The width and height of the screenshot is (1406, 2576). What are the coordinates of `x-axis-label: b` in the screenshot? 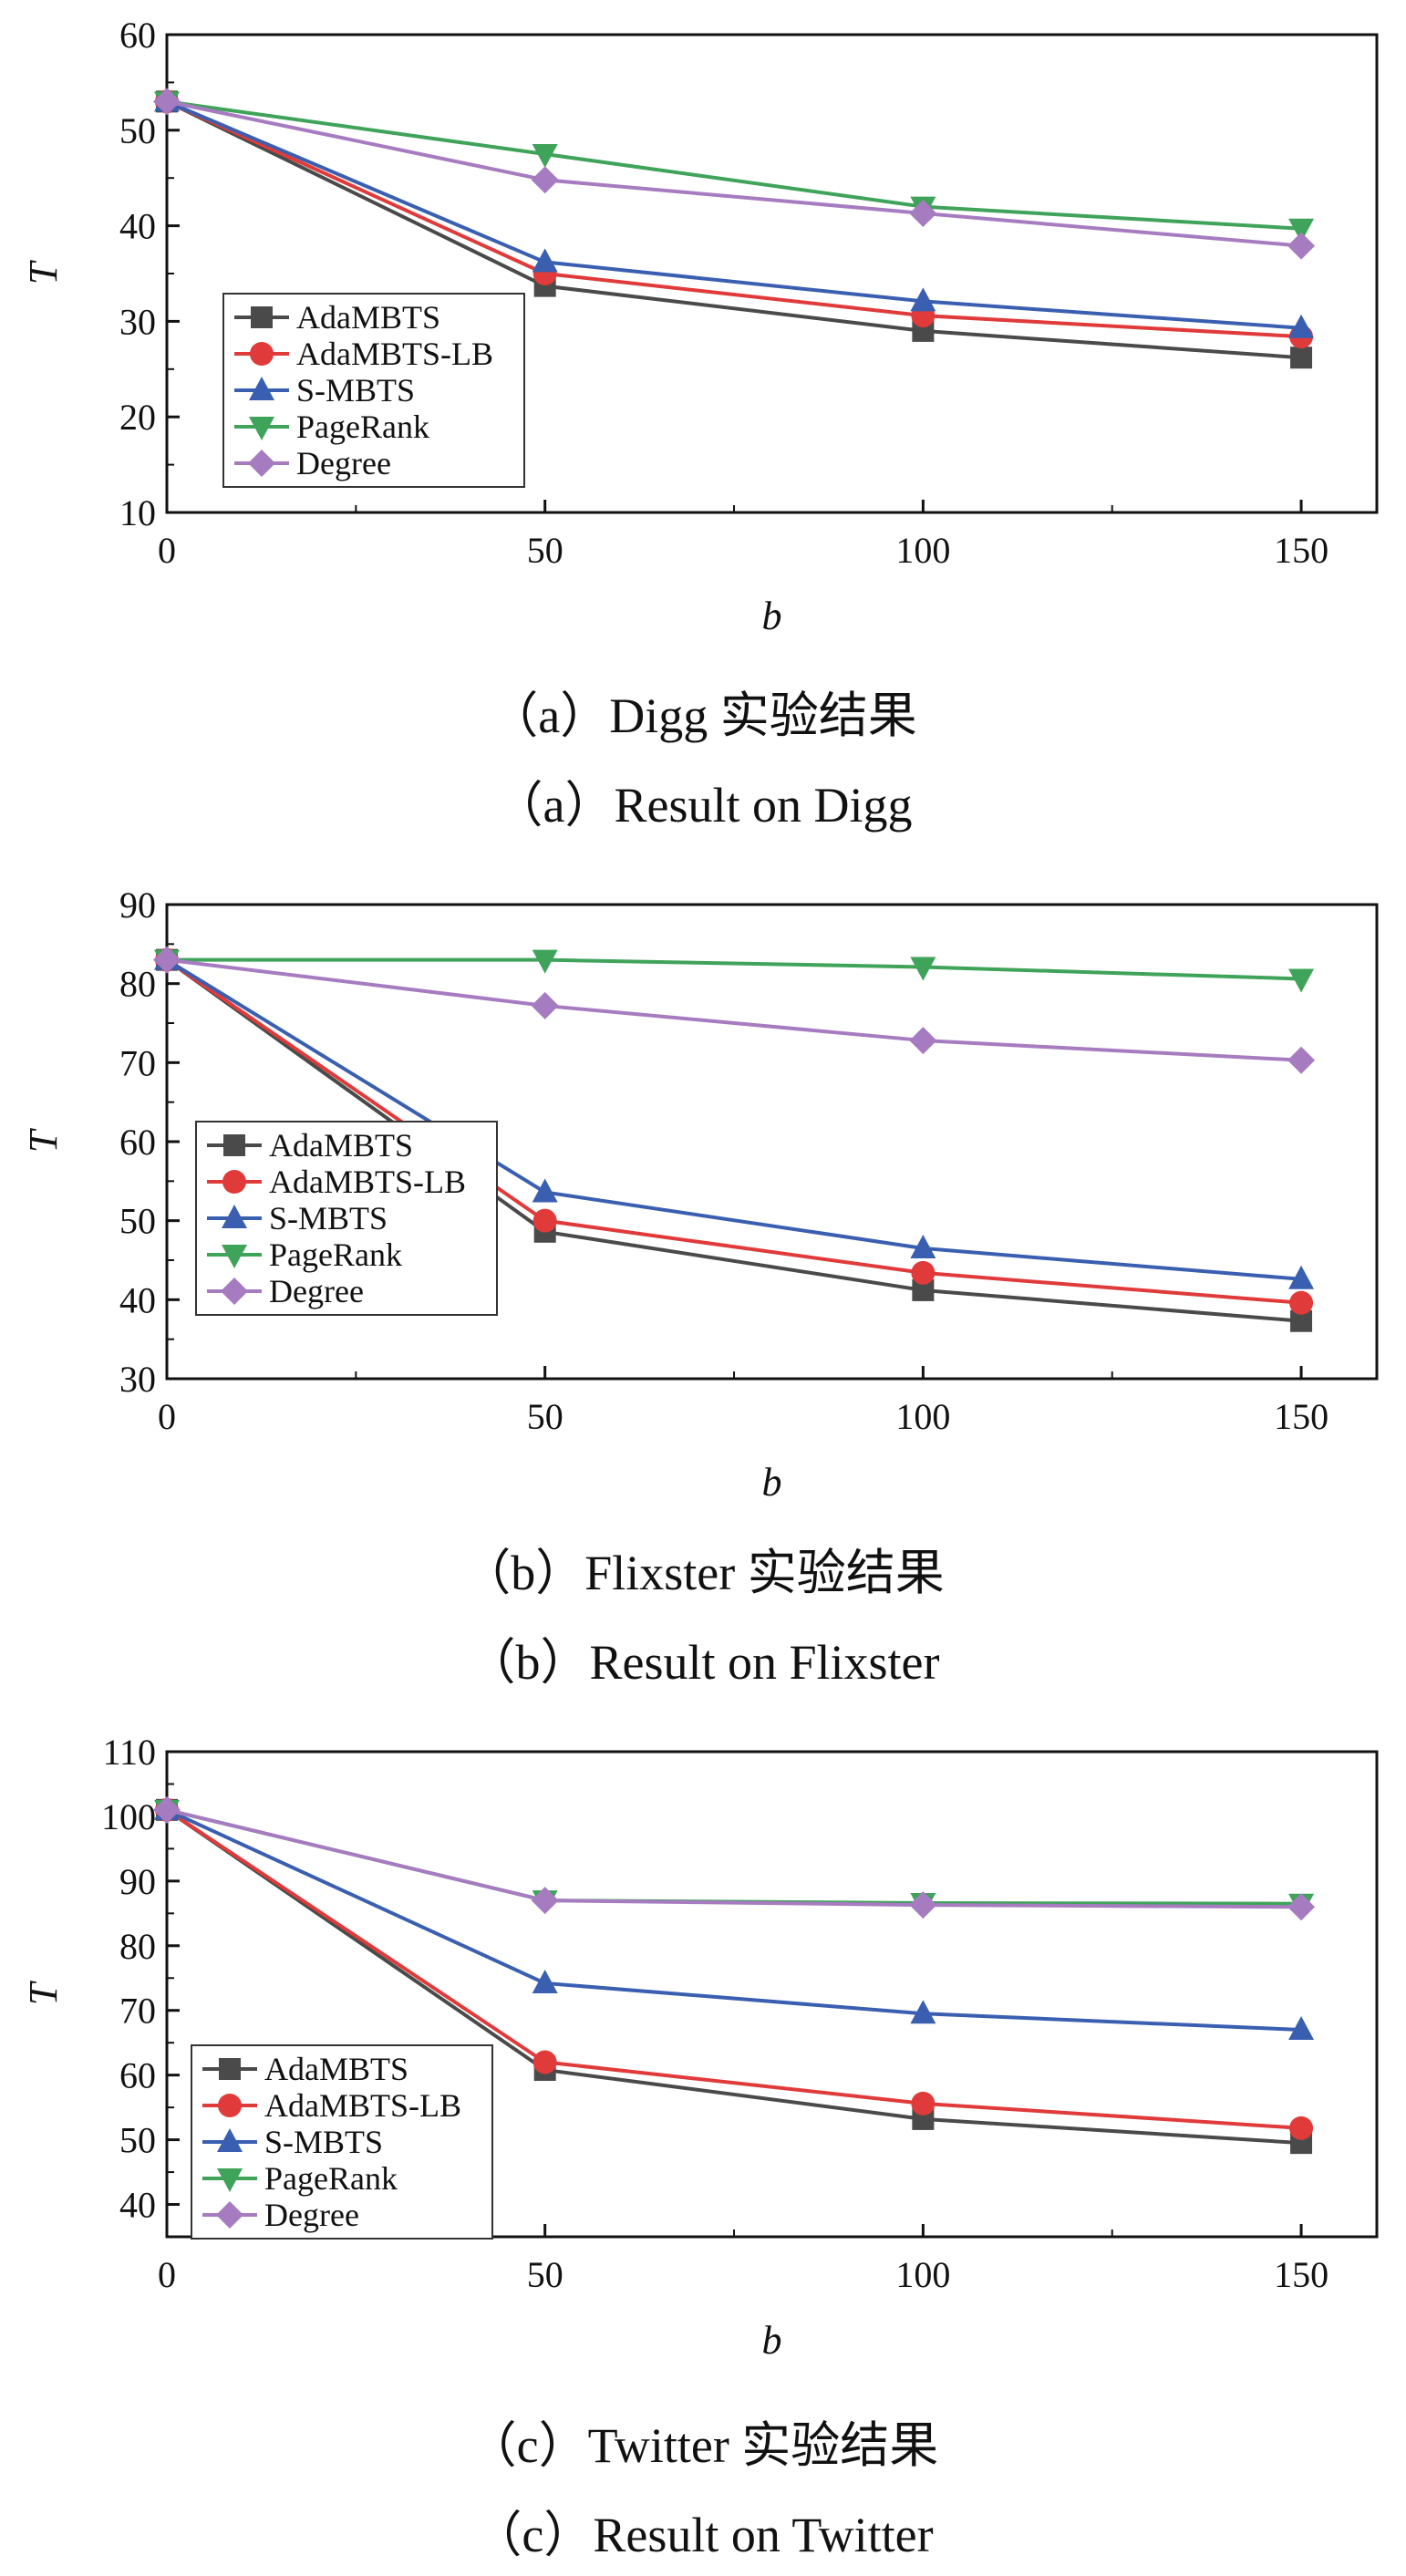 It's located at (772, 616).